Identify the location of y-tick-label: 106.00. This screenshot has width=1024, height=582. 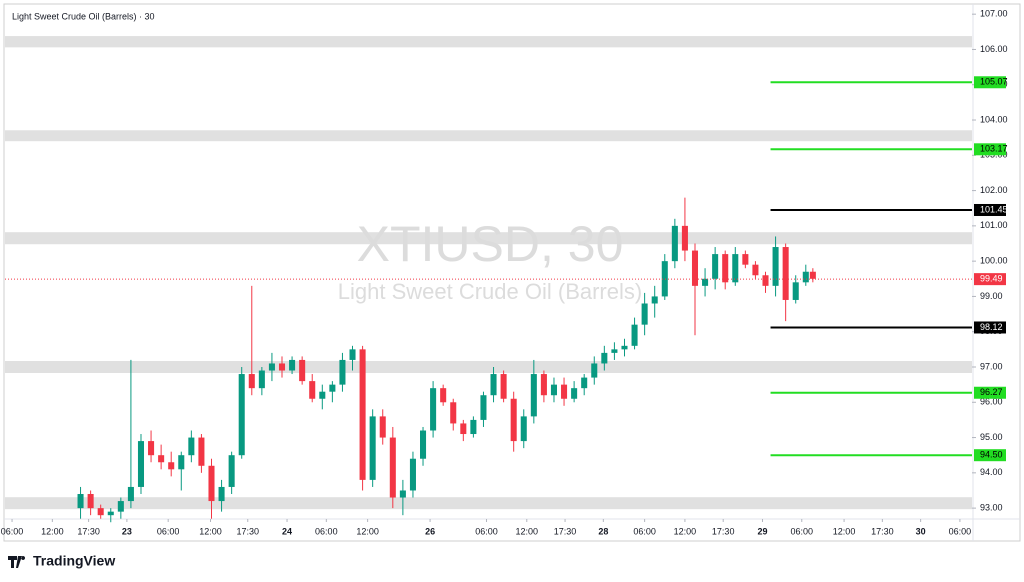
(994, 49).